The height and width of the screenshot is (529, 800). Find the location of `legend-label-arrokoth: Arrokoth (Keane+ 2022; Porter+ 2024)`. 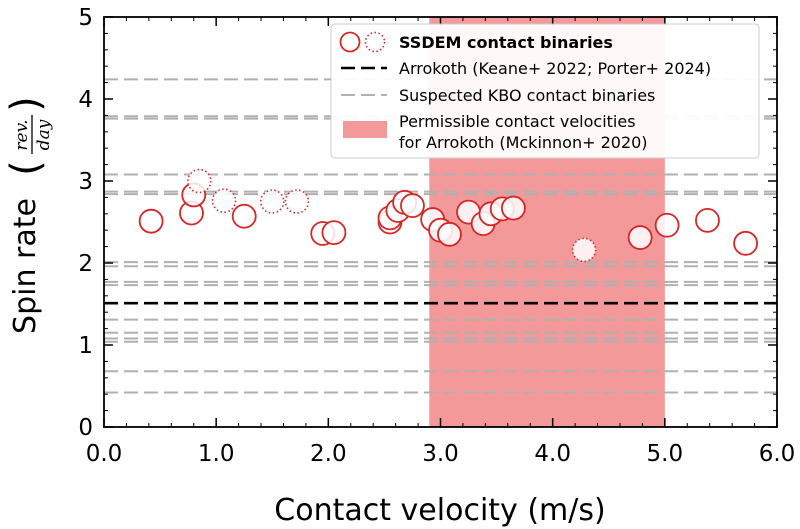

legend-label-arrokoth: Arrokoth (Keane+ 2022; Porter+ 2024) is located at coordinates (555, 68).